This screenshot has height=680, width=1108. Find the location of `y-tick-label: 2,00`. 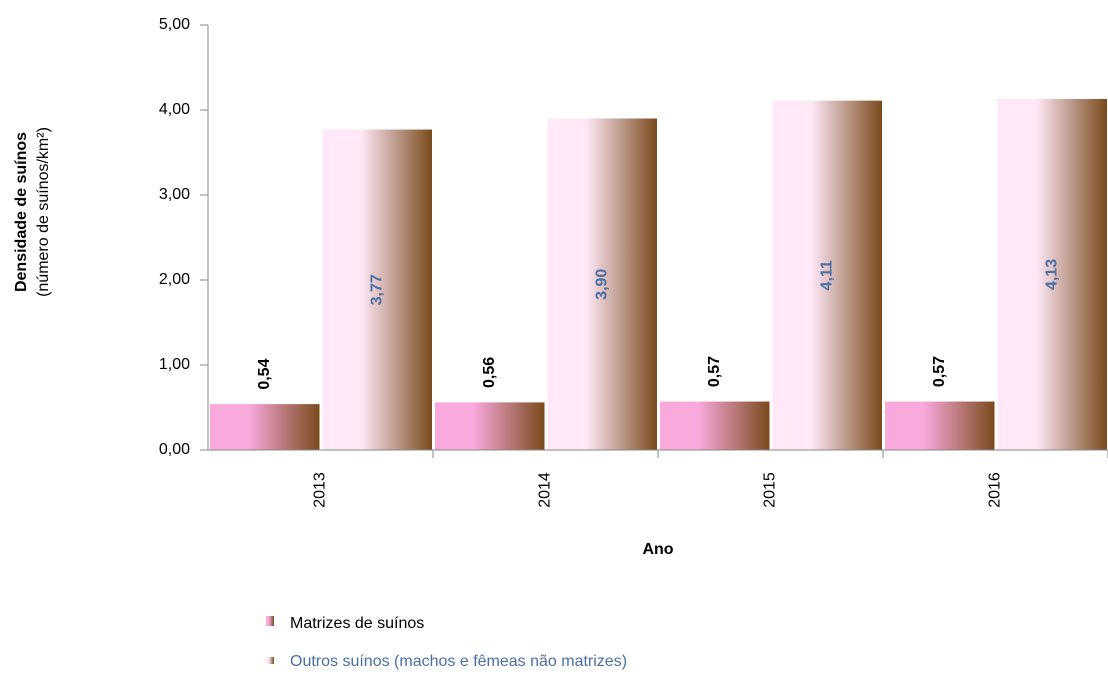

y-tick-label: 2,00 is located at coordinates (174, 279).